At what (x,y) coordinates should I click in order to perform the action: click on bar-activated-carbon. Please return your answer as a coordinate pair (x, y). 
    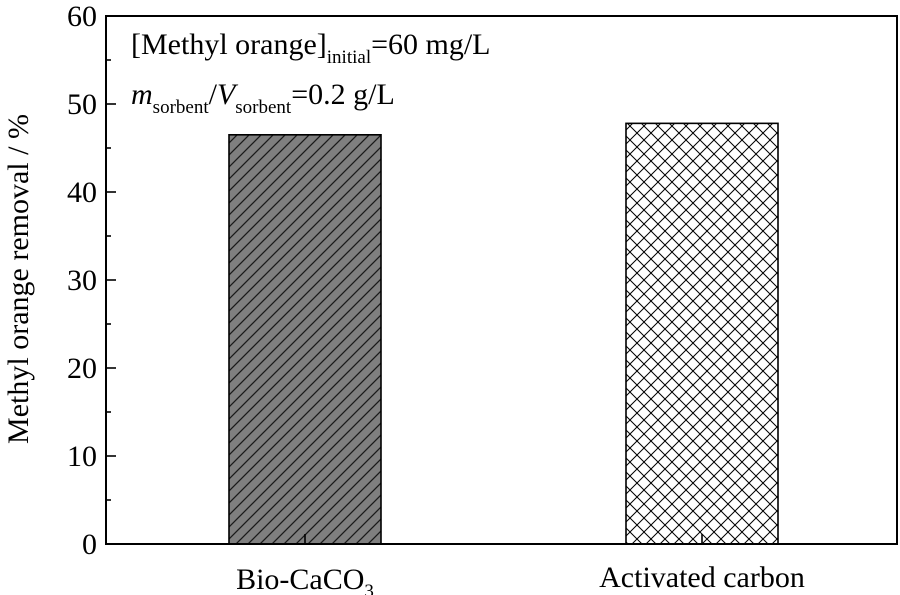
    Looking at the image, I should click on (702, 333).